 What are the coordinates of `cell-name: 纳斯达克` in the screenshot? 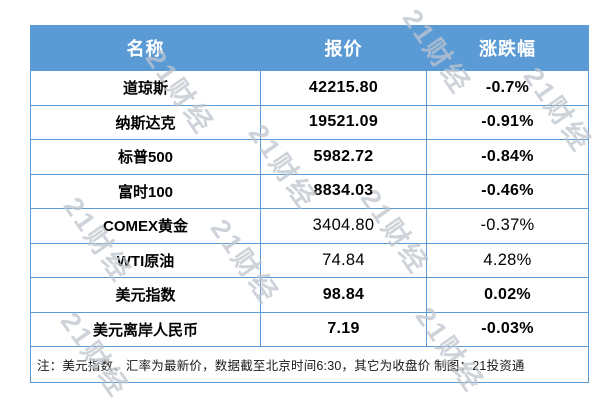 It's located at (145, 122).